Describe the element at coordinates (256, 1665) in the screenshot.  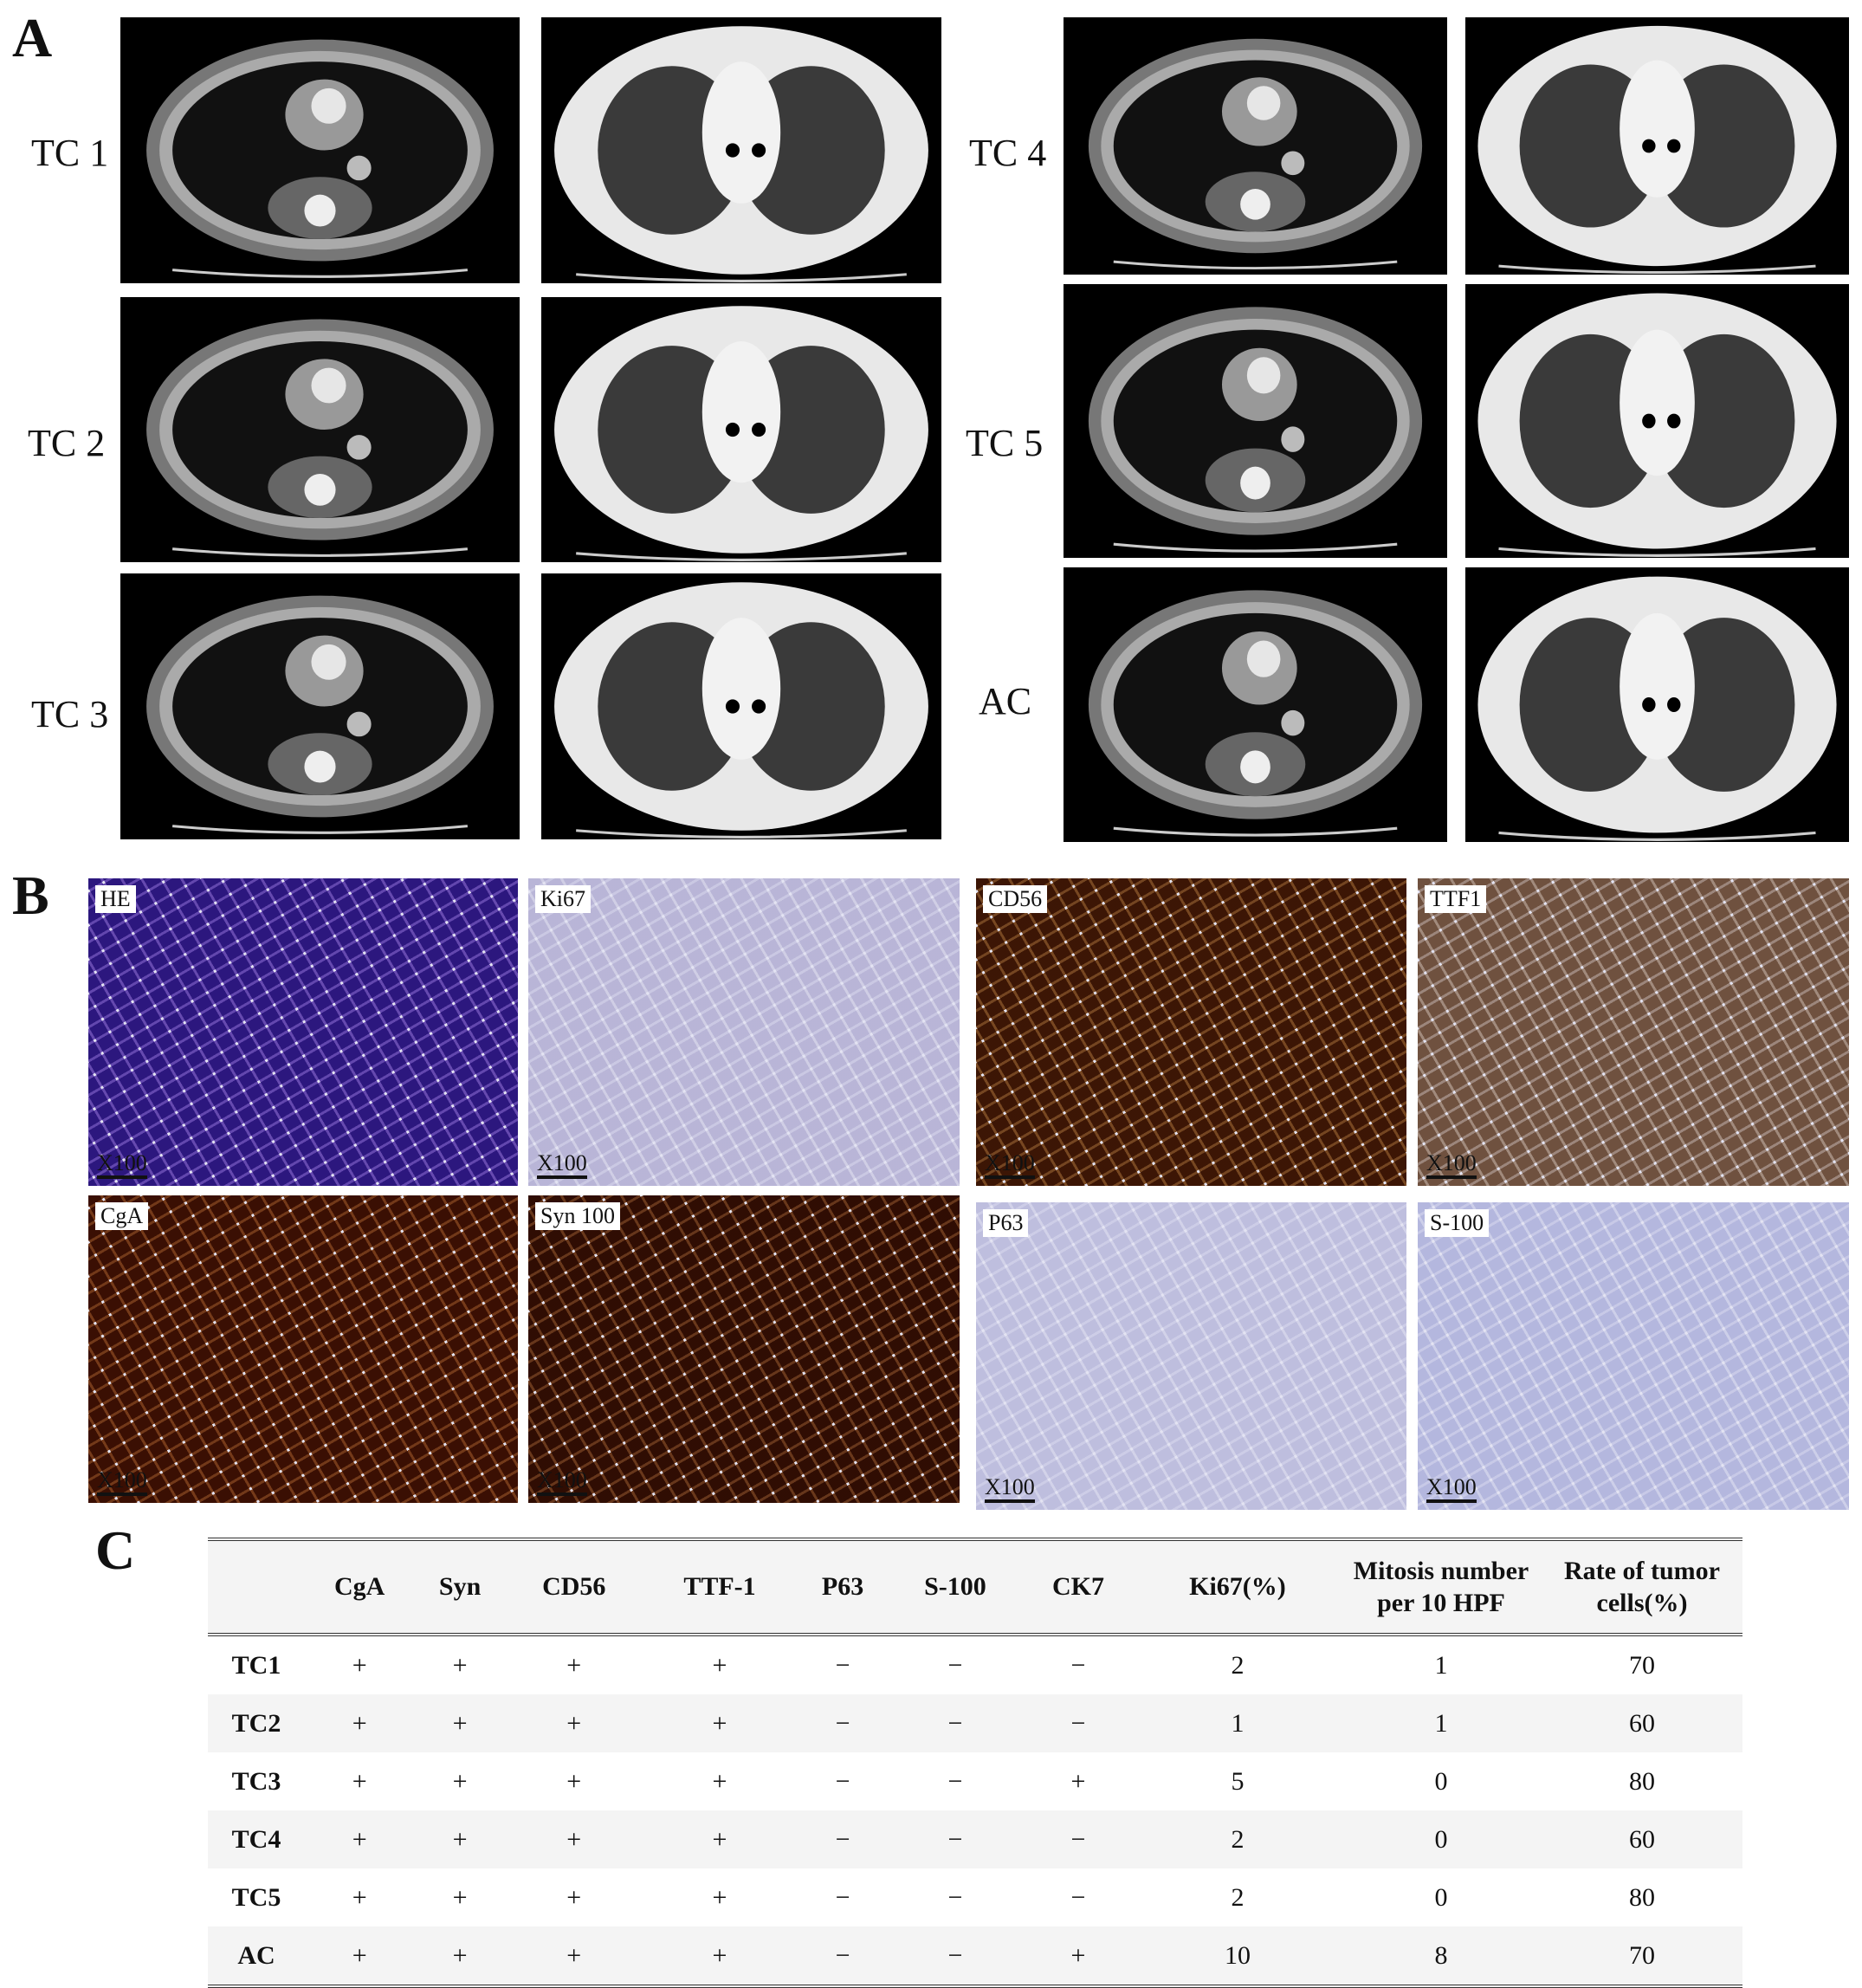
I see `row-header: TC1` at that location.